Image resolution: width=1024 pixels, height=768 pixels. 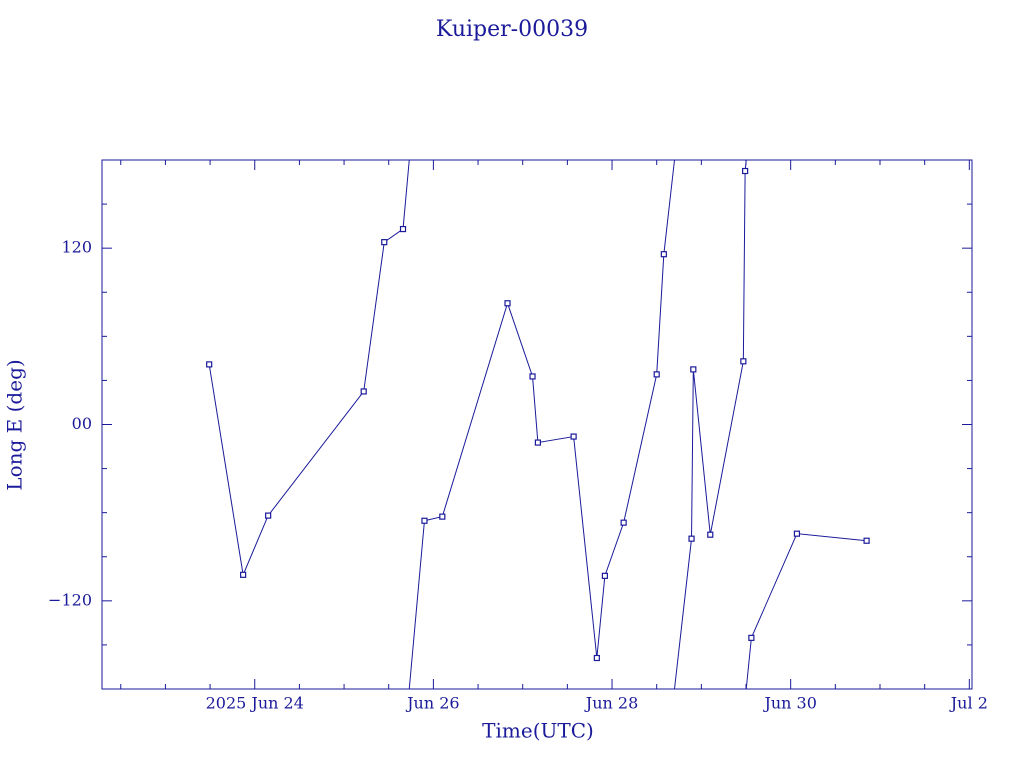 I want to click on y-tick-label: −120, so click(x=70, y=599).